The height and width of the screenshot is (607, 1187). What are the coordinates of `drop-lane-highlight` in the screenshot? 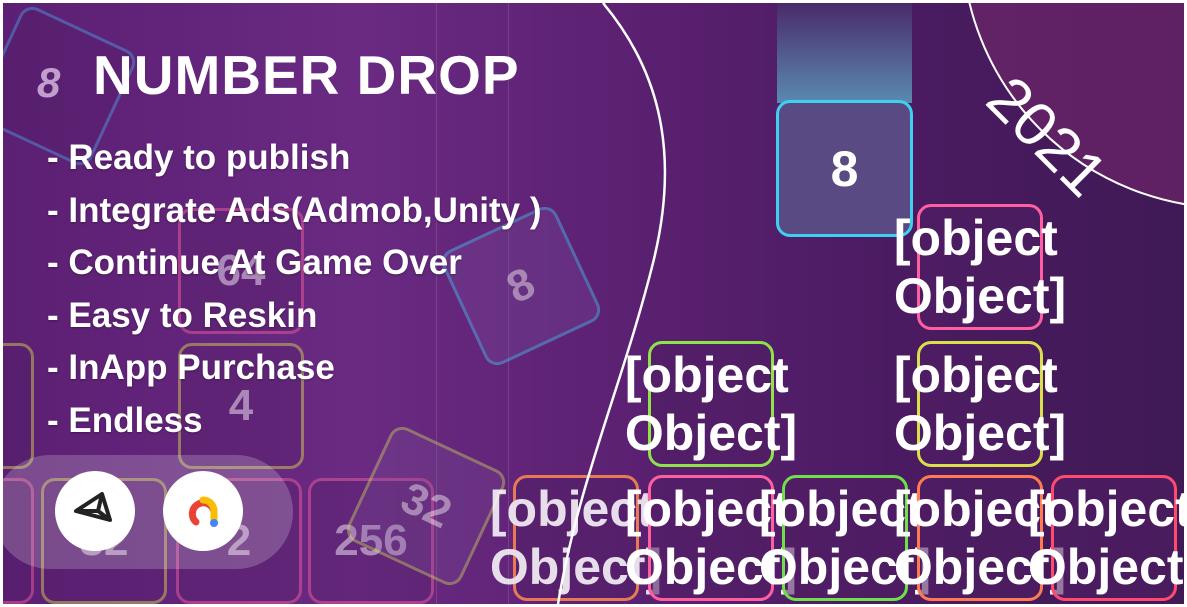 It's located at (844, 53).